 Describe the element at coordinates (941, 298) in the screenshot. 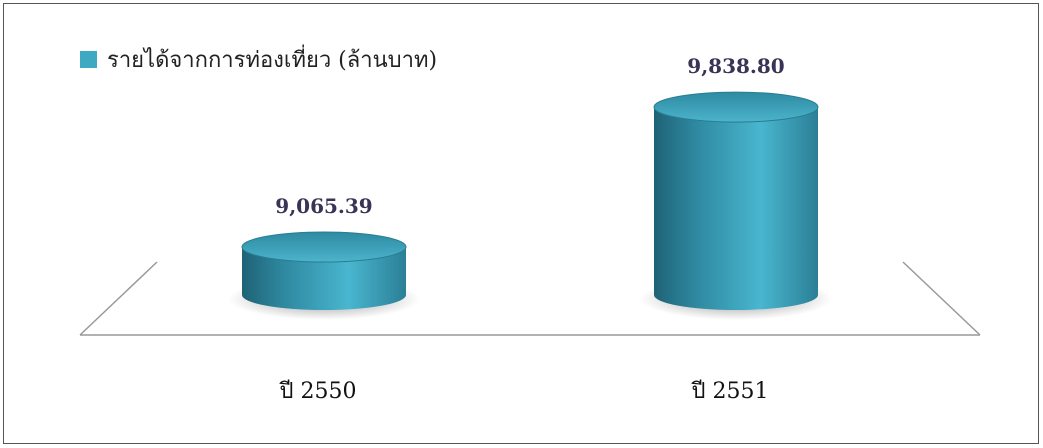

I see `floor-right-edge` at that location.